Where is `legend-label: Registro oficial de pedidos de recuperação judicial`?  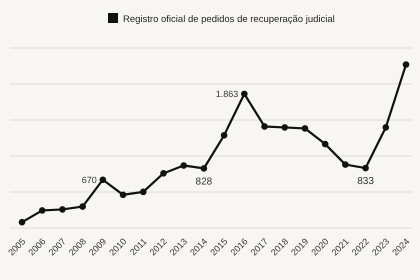
legend-label: Registro oficial de pedidos de recuperação judicial is located at coordinates (229, 19).